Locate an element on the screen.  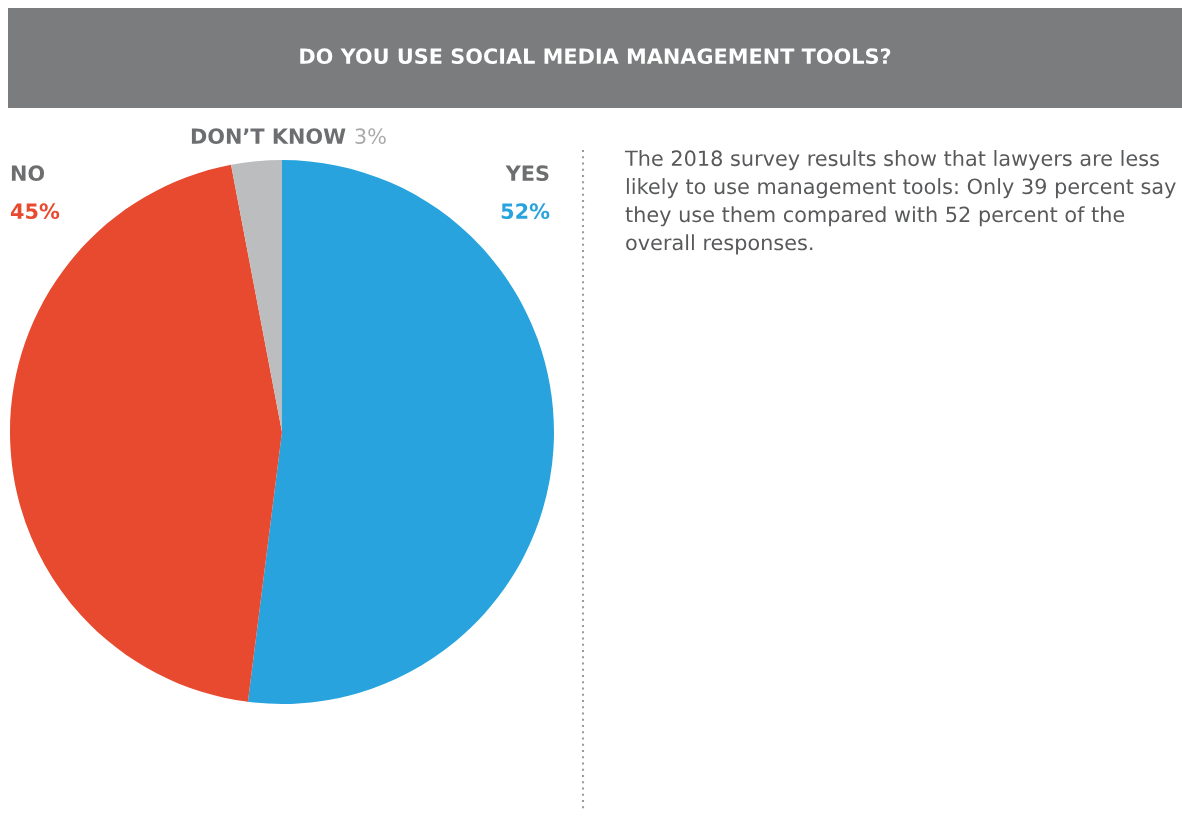
chart-title: DO YOU USE SOCIAL MEDIA MANAGEMENT TOOLS? is located at coordinates (595, 56).